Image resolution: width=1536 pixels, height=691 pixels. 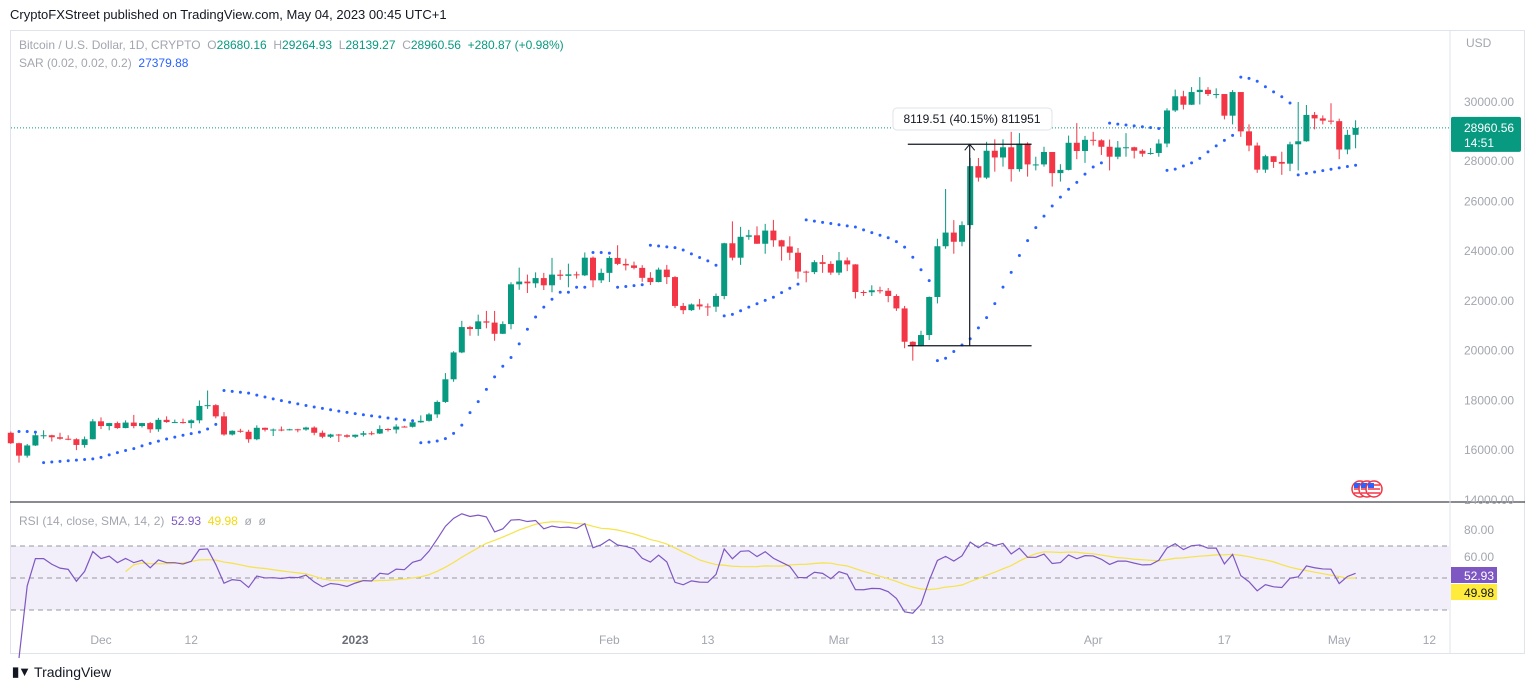 I want to click on rsi-value: 52.93, so click(x=186, y=521).